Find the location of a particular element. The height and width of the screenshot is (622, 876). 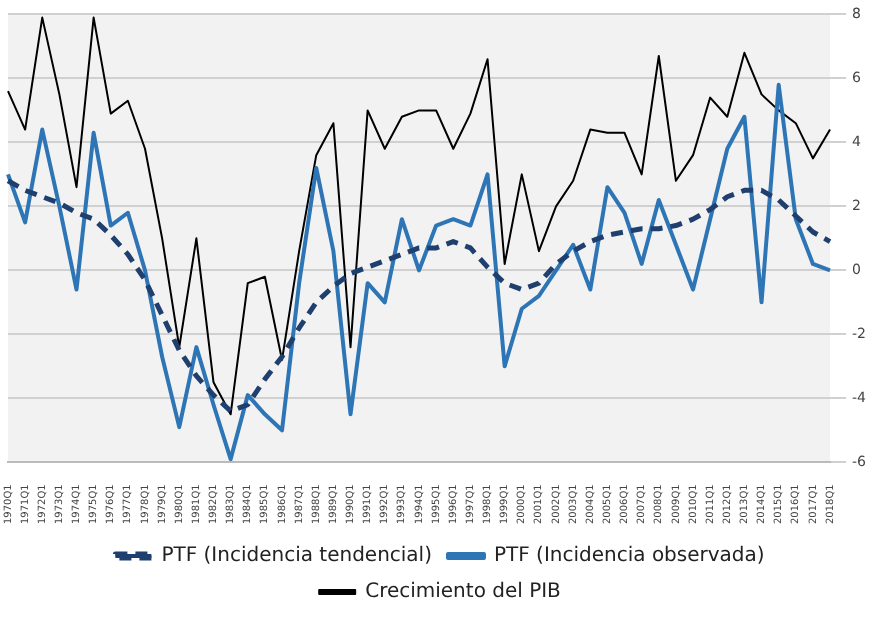

legend-label: PTF (Incidencia tendencial) is located at coordinates (297, 556).